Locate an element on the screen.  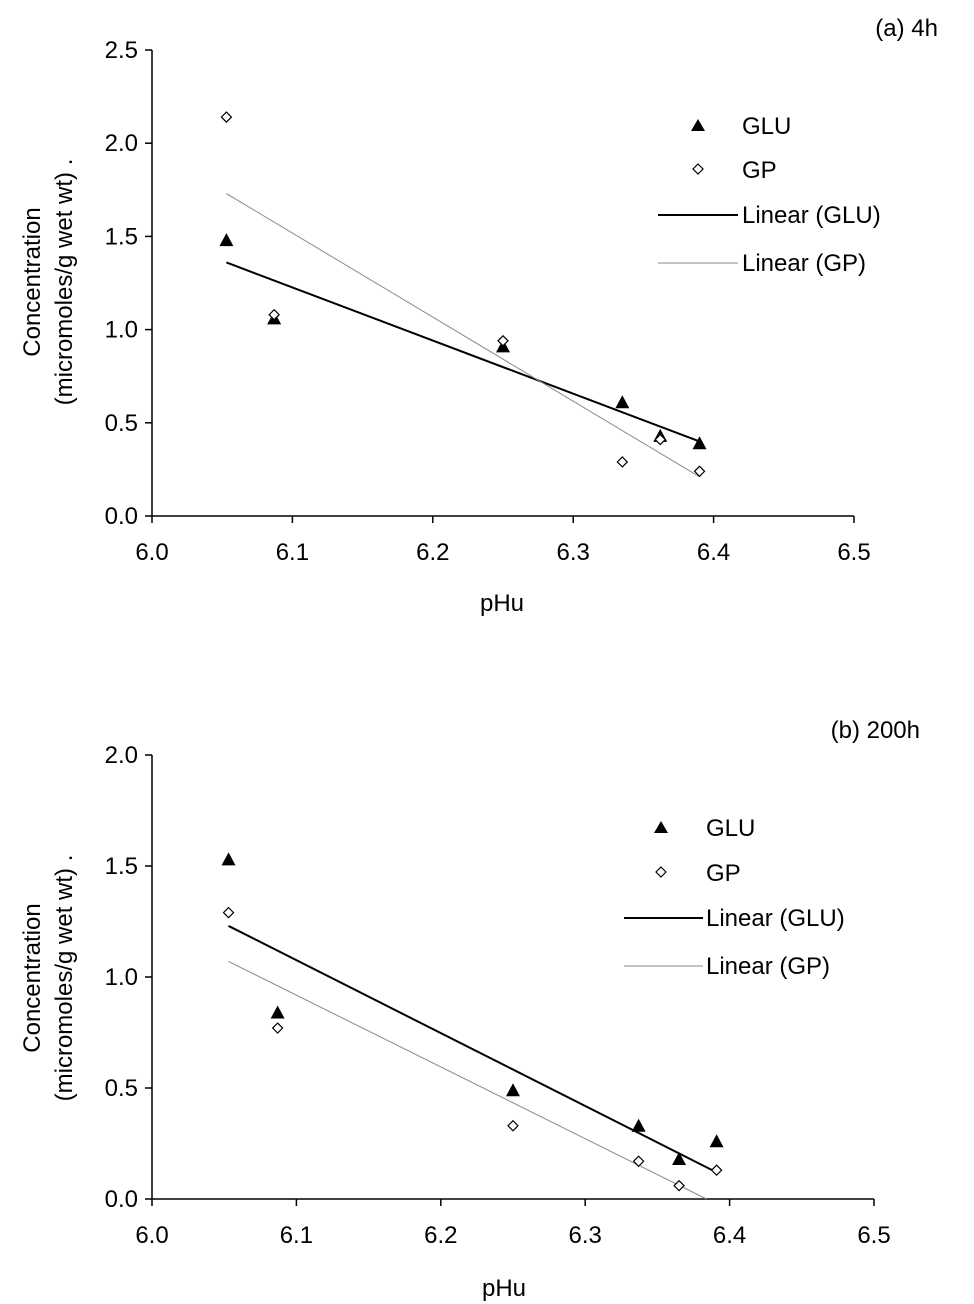
panel-a-legend-glu: GLU is located at coordinates (741, 126).